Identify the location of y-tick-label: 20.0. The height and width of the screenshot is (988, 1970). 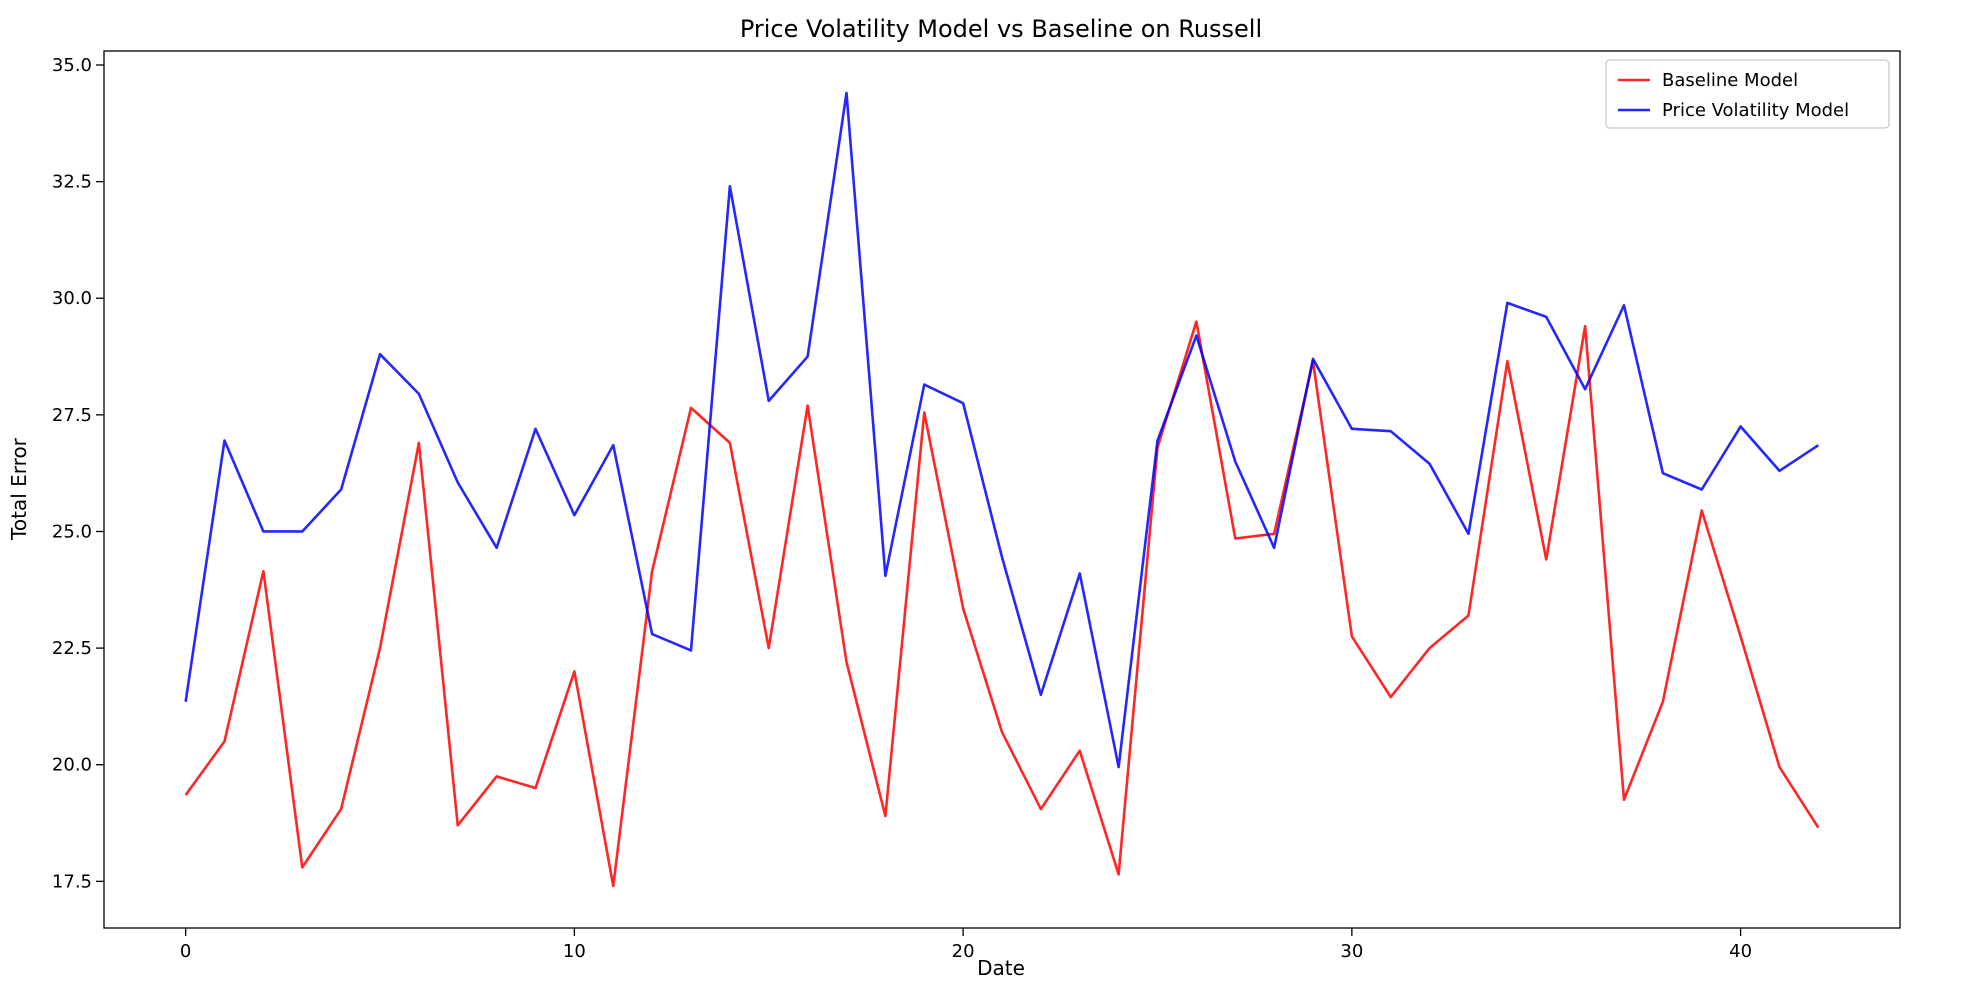
(72, 765).